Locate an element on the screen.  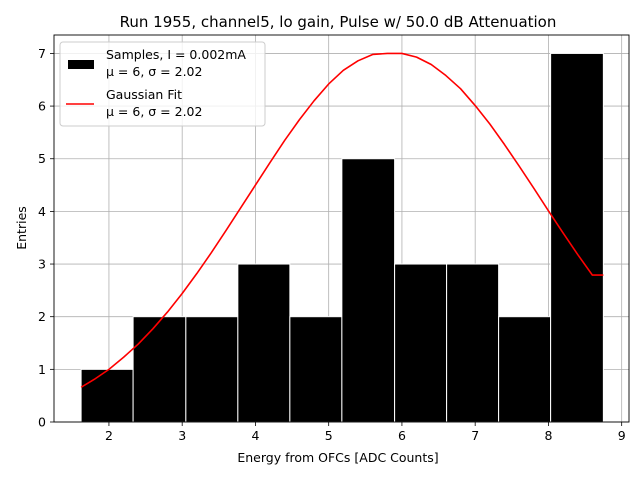
legend-box is located at coordinates (162, 84).